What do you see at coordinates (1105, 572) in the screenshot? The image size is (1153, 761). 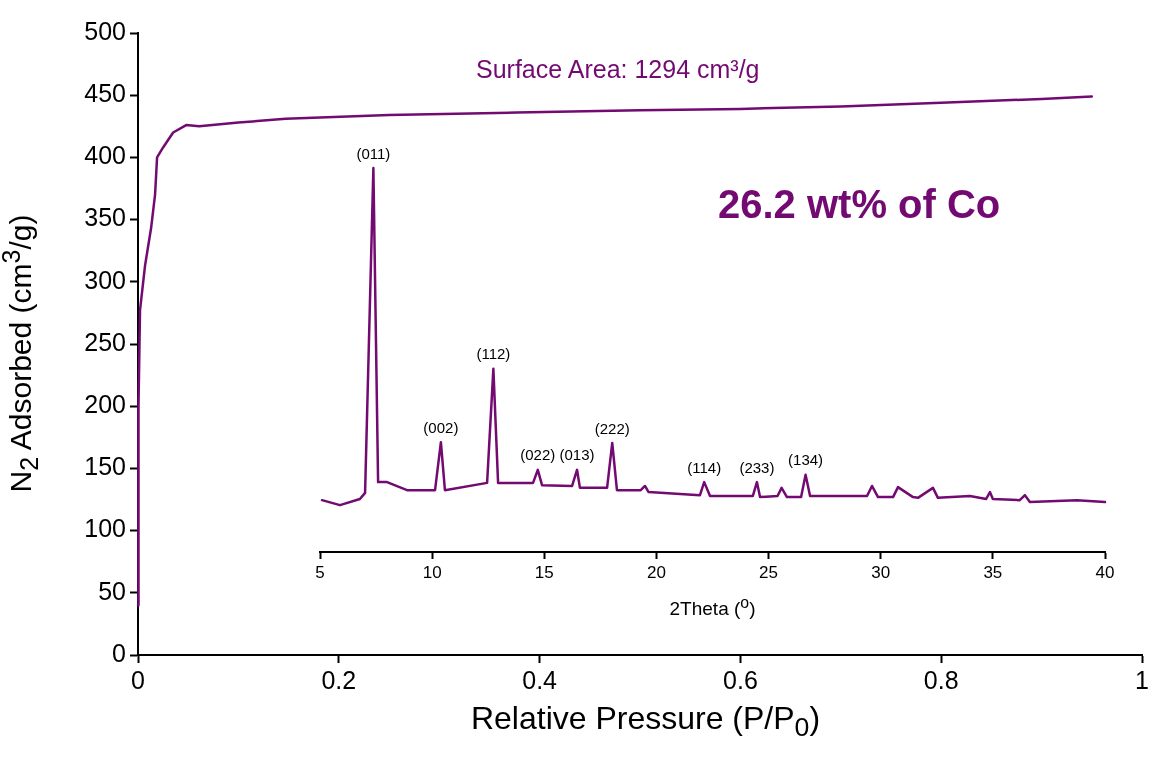 I see `x-tick-label: 40` at bounding box center [1105, 572].